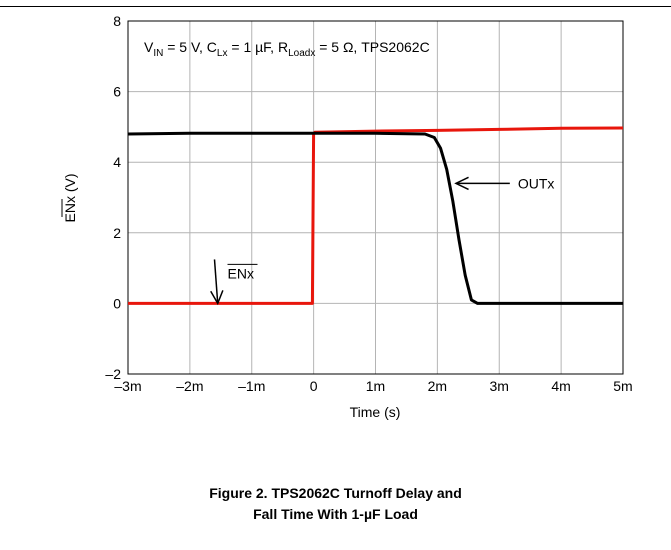 This screenshot has height=550, width=671. What do you see at coordinates (117, 233) in the screenshot?
I see `y-tick-label: 2` at bounding box center [117, 233].